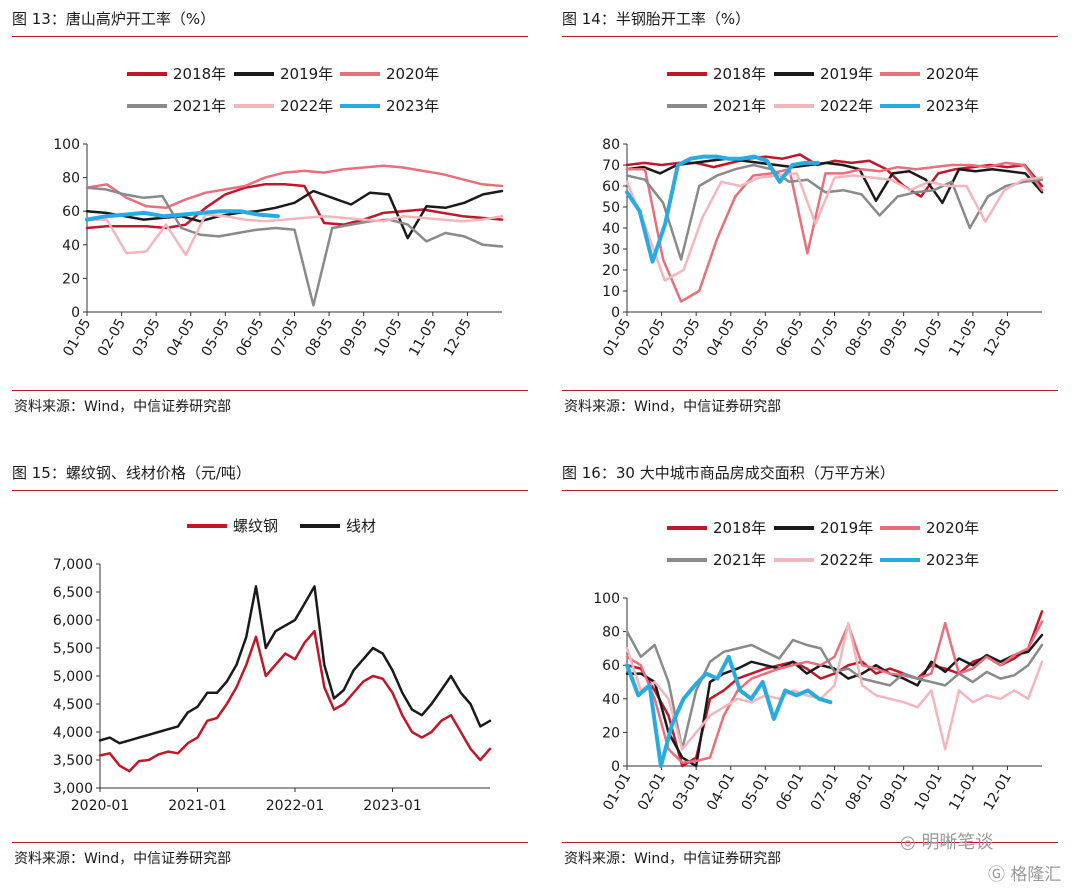 This screenshot has width=1080, height=891. What do you see at coordinates (319, 337) in the screenshot?
I see `x-tick-label: 08-05` at bounding box center [319, 337].